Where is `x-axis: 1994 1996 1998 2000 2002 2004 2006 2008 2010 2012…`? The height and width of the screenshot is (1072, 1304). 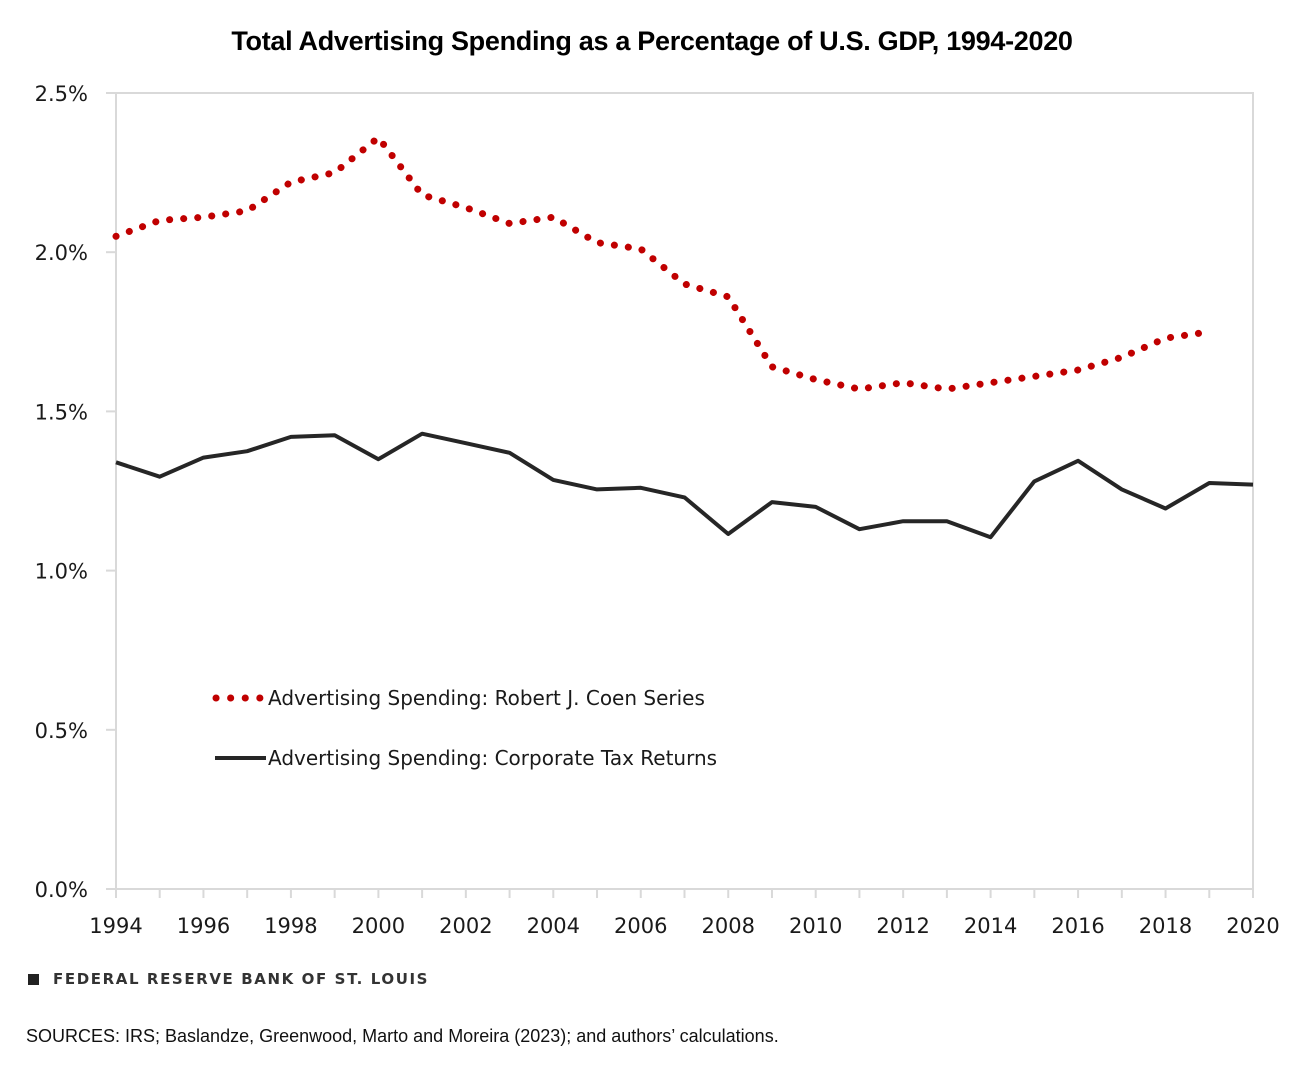
x-axis: 1994 1996 1998 2000 2002 2004 2006 2008 2010 2012… is located at coordinates (684, 913).